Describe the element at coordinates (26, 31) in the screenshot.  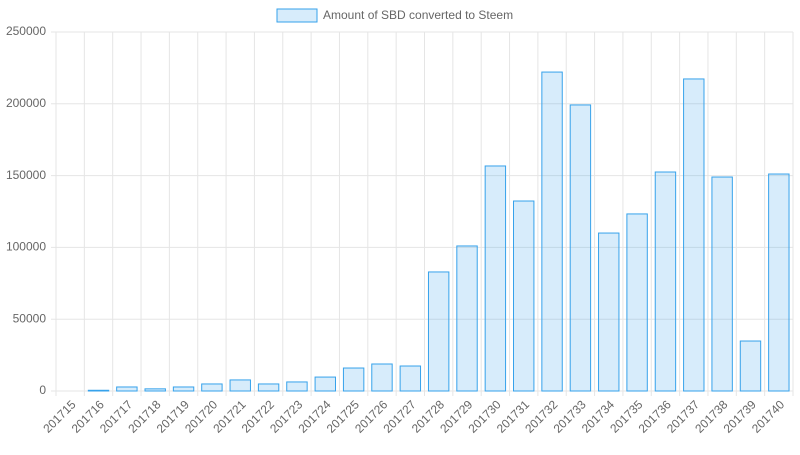
I see `y-tick-label: 250000` at that location.